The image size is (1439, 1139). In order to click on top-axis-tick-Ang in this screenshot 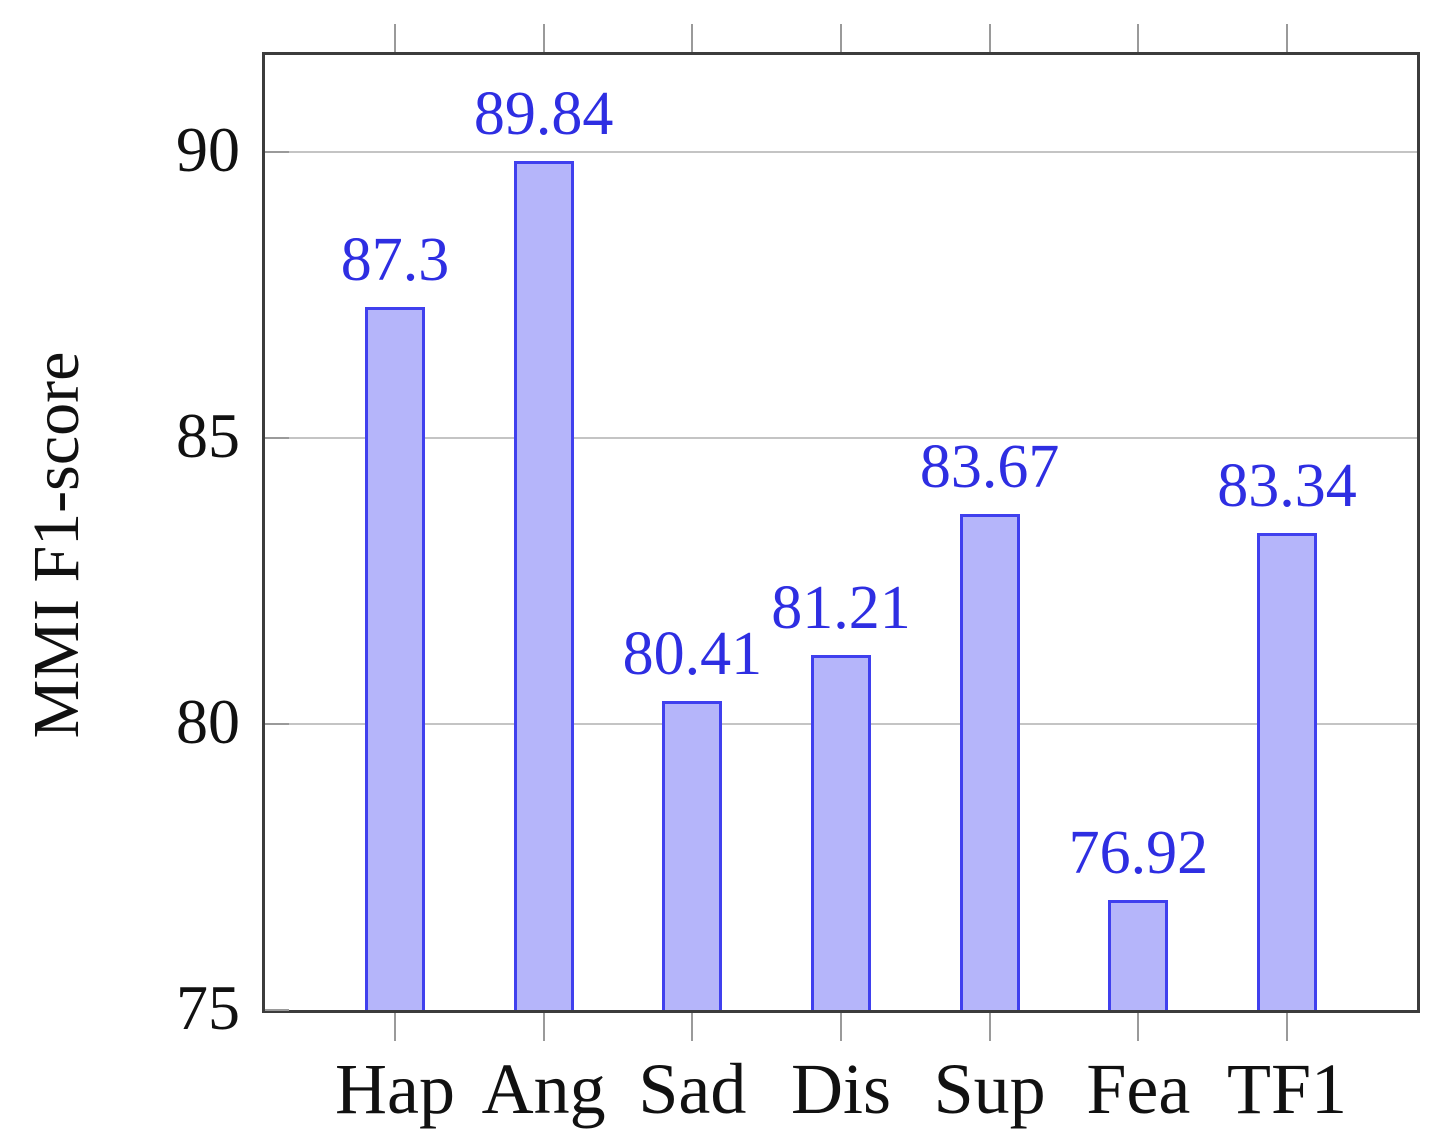, I will do `click(543, 38)`.